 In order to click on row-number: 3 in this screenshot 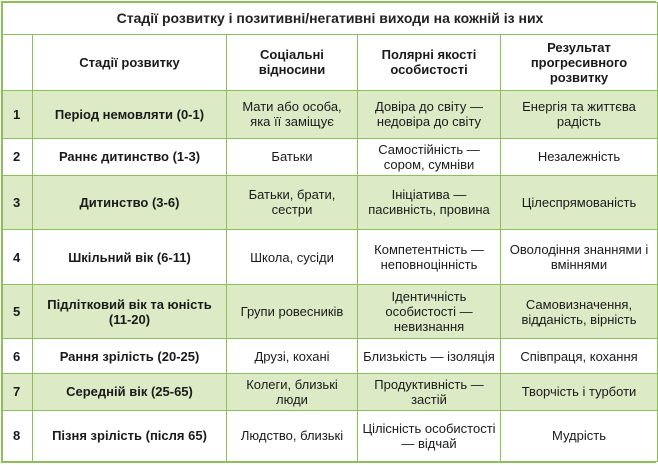, I will do `click(17, 202)`.